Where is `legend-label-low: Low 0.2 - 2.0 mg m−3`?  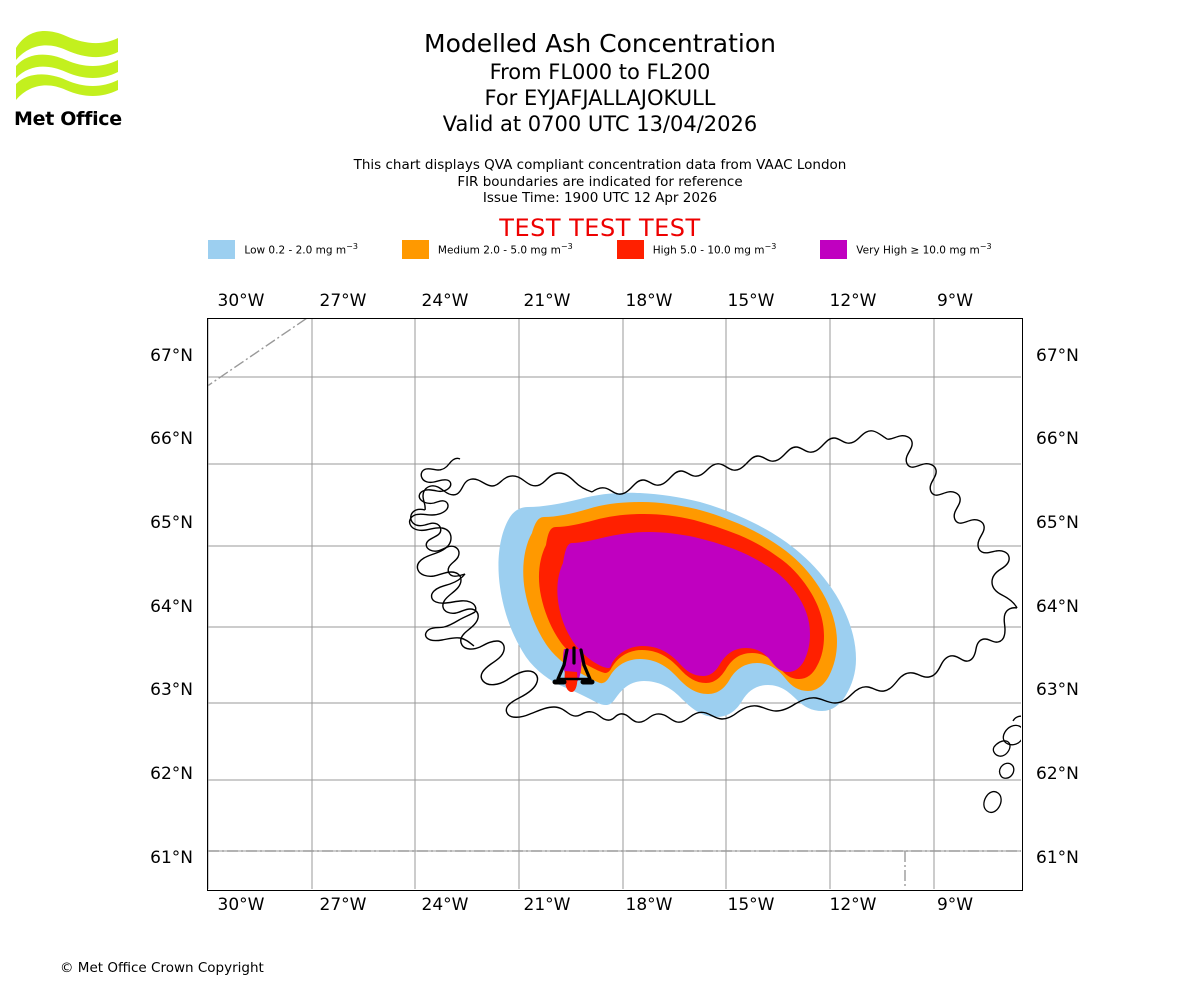 legend-label-low: Low 0.2 - 2.0 mg m−3 is located at coordinates (301, 249).